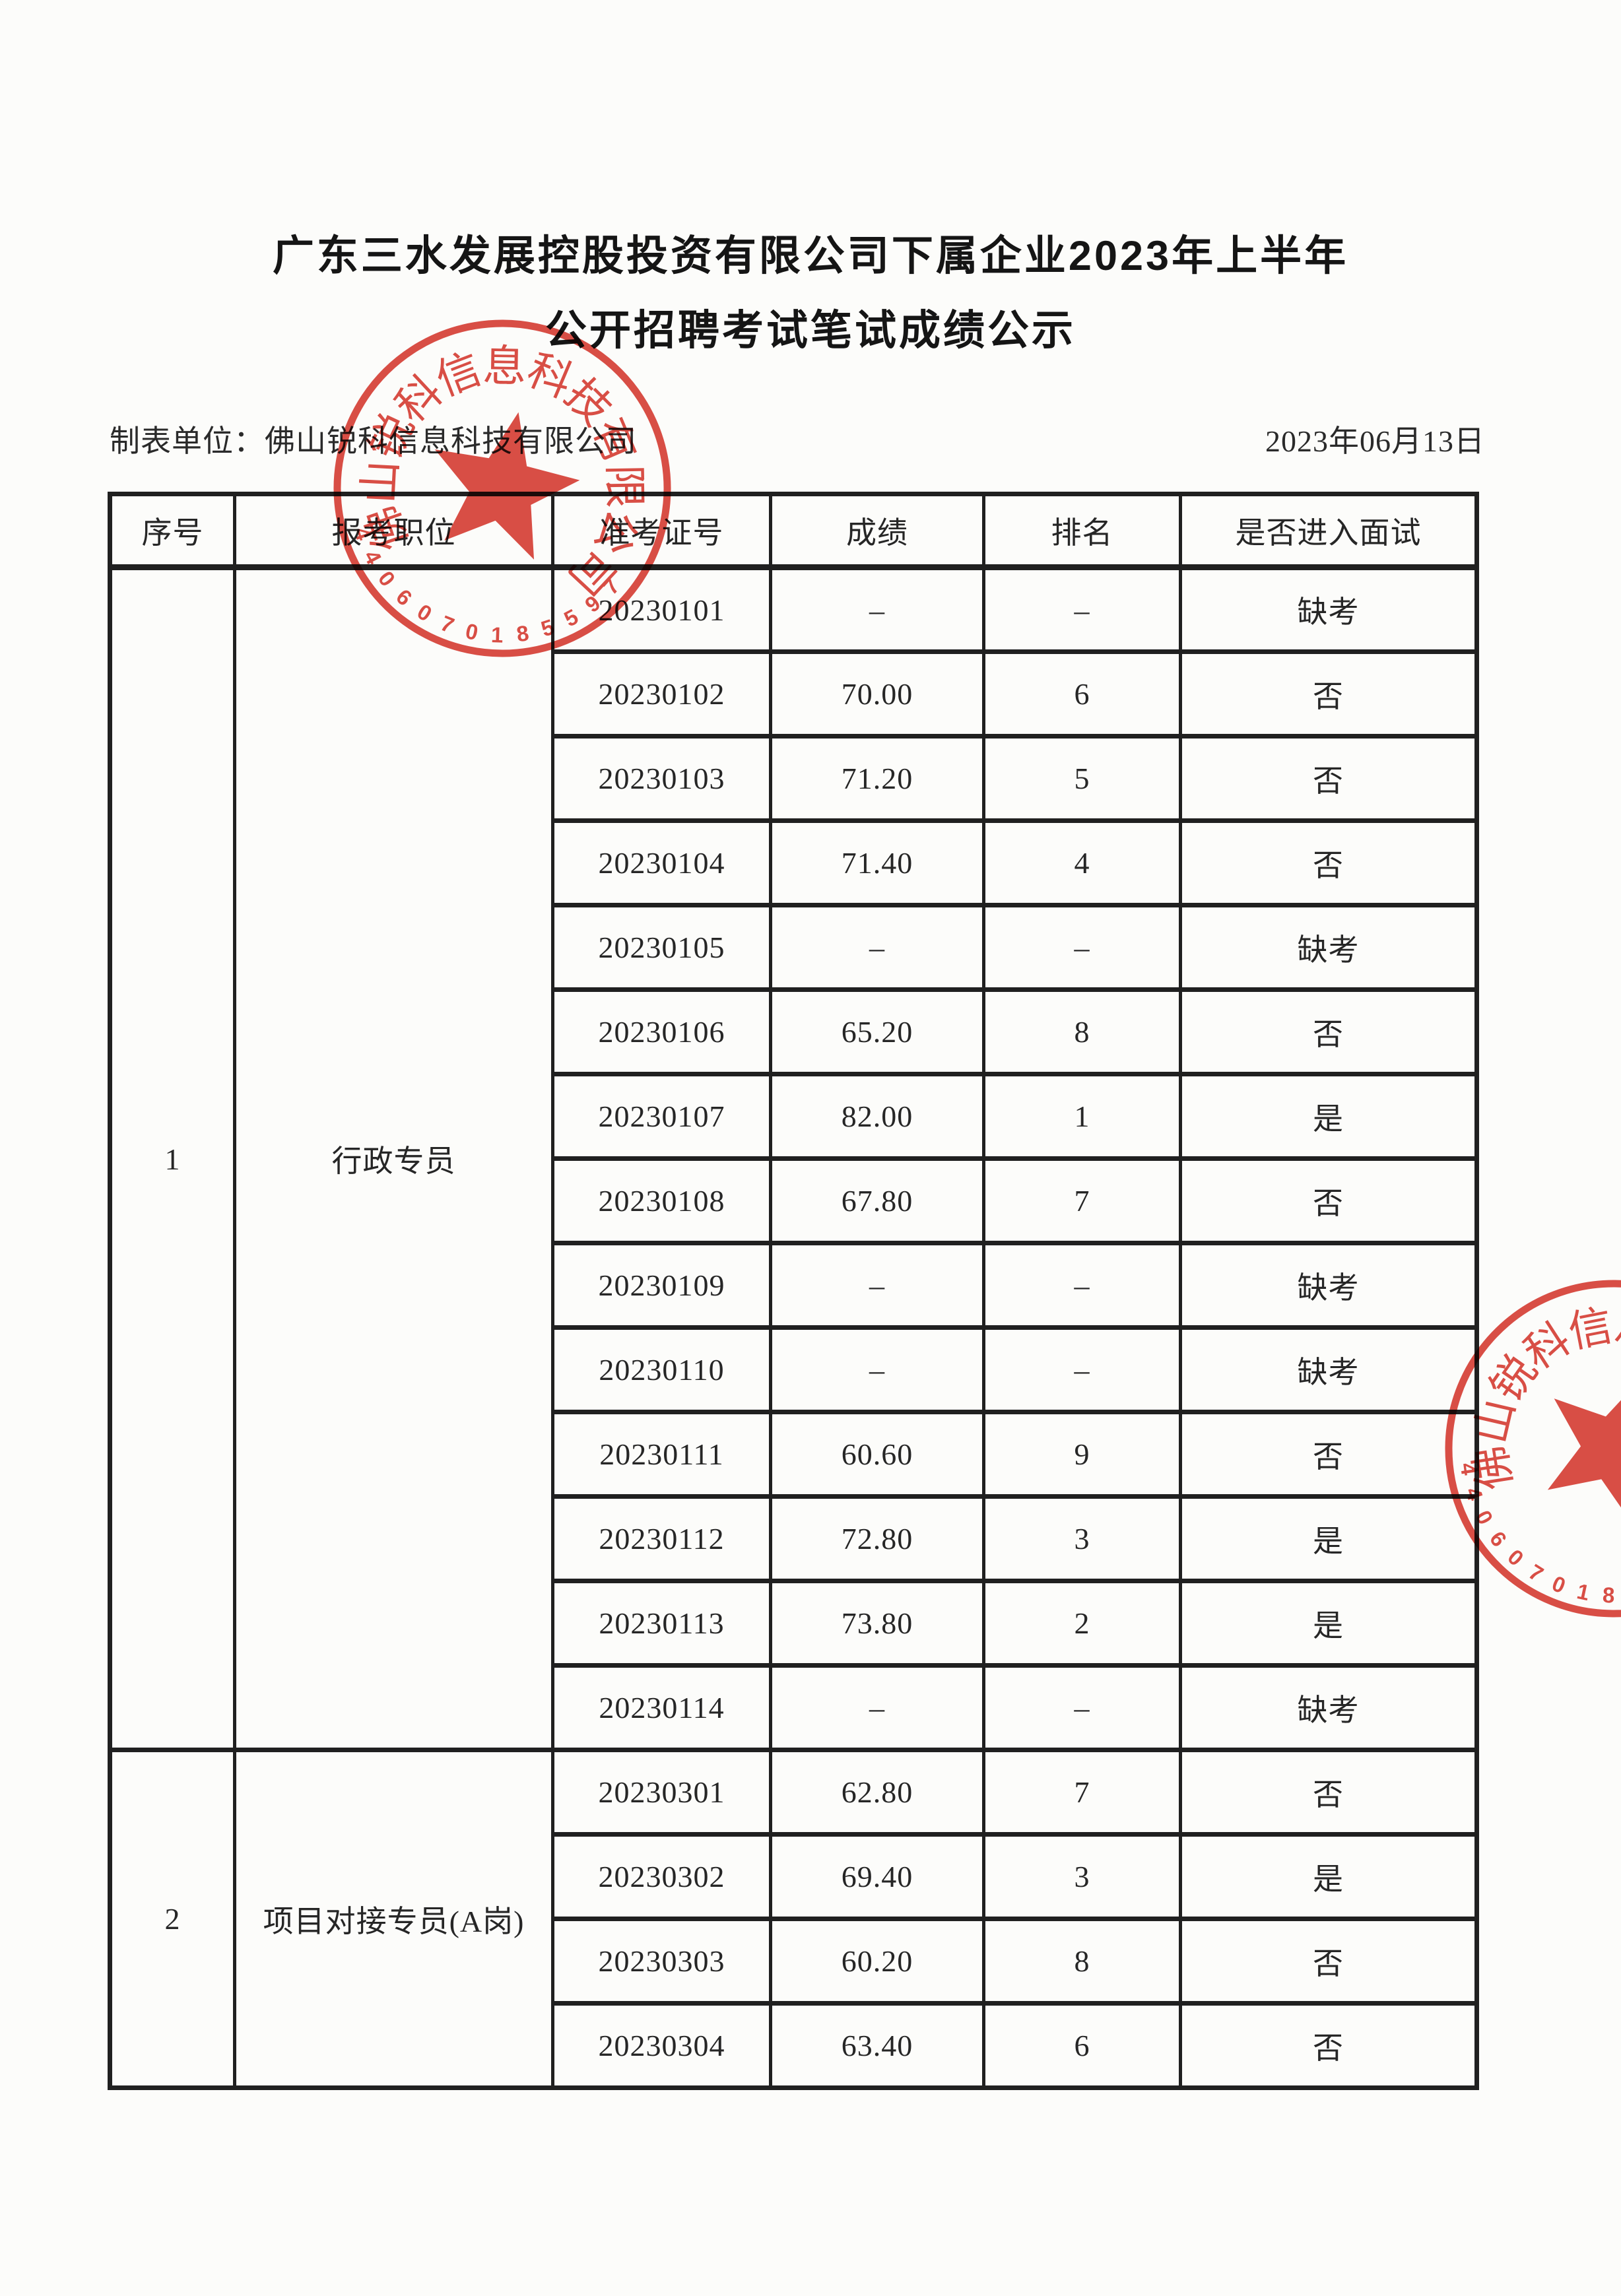 The height and width of the screenshot is (2296, 1621). Describe the element at coordinates (1608, 1595) in the screenshot. I see `svg-text: 8` at that location.